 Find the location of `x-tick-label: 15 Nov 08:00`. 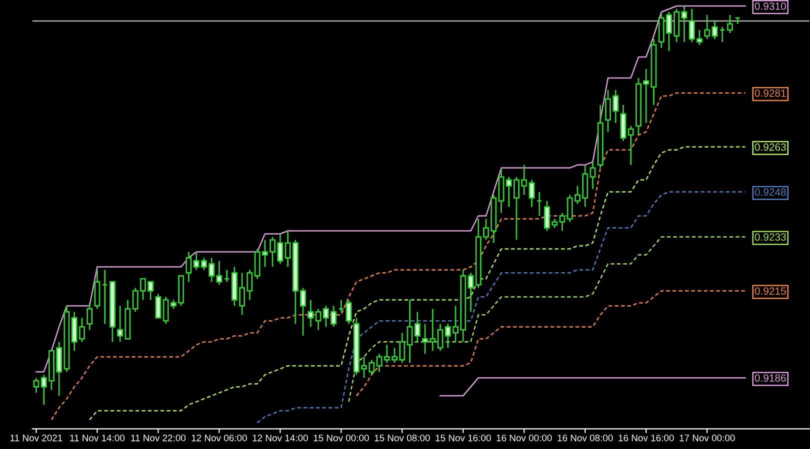

x-tick-label: 15 Nov 08:00 is located at coordinates (402, 438).